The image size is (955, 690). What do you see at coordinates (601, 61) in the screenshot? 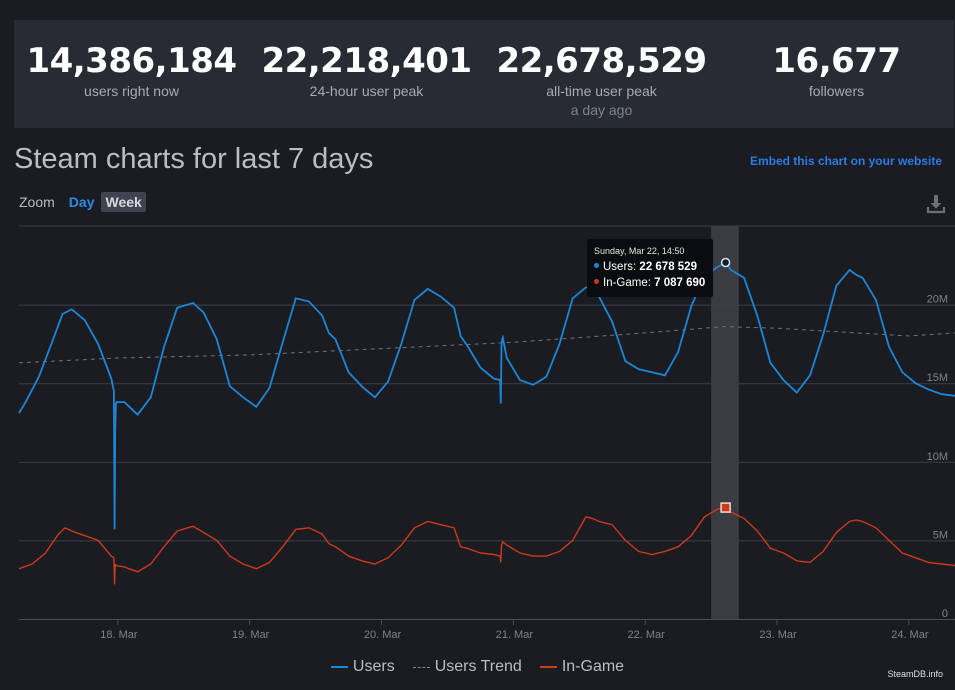
I see `stat-value: 22,678,529` at bounding box center [601, 61].